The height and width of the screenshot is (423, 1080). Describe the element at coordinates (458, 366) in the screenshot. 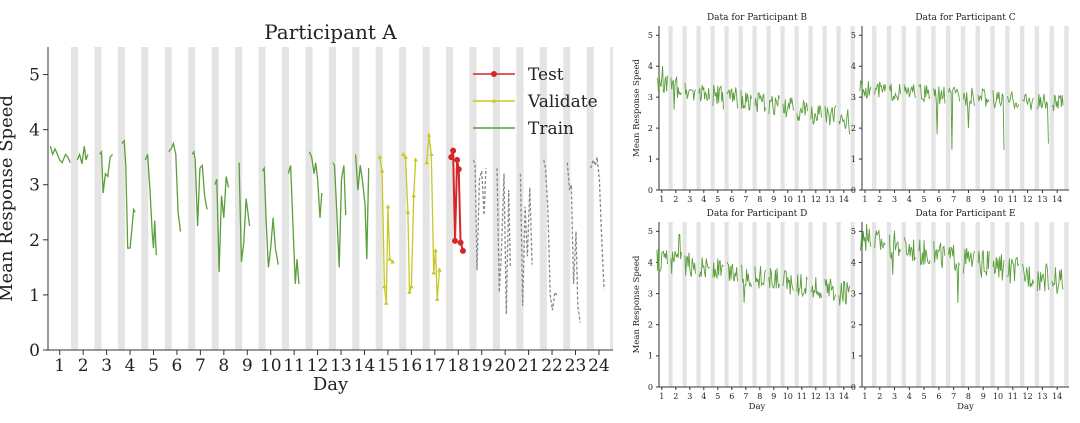

I see `x-tick-label: 18` at that location.